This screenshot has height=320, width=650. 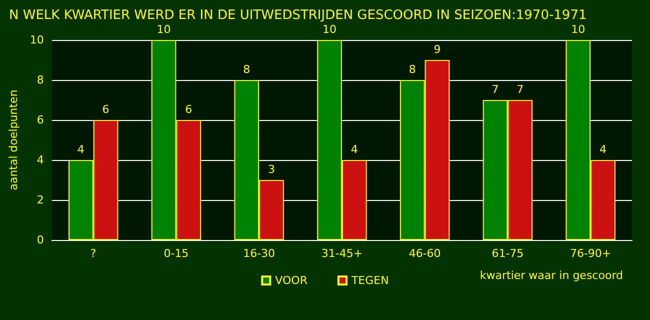 I want to click on x-tick-label: ?, so click(x=93, y=253).